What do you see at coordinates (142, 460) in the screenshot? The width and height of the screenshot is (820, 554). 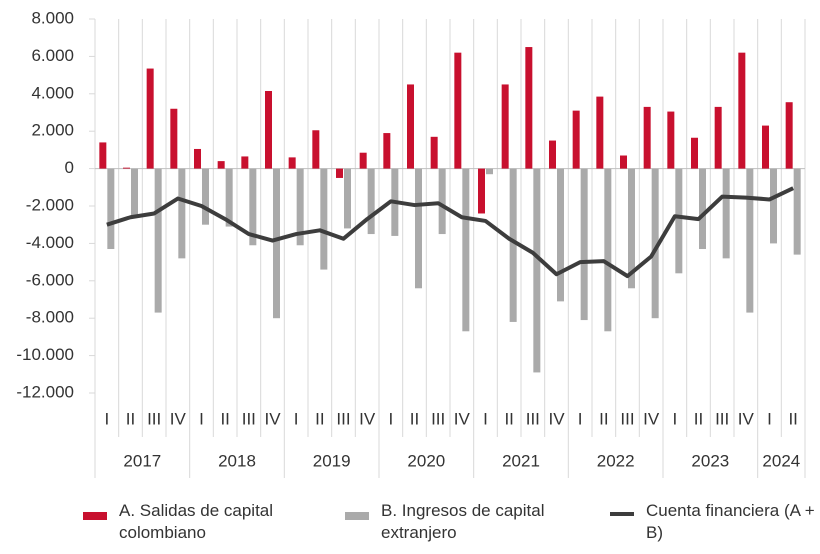 I see `year-label: 2017` at bounding box center [142, 460].